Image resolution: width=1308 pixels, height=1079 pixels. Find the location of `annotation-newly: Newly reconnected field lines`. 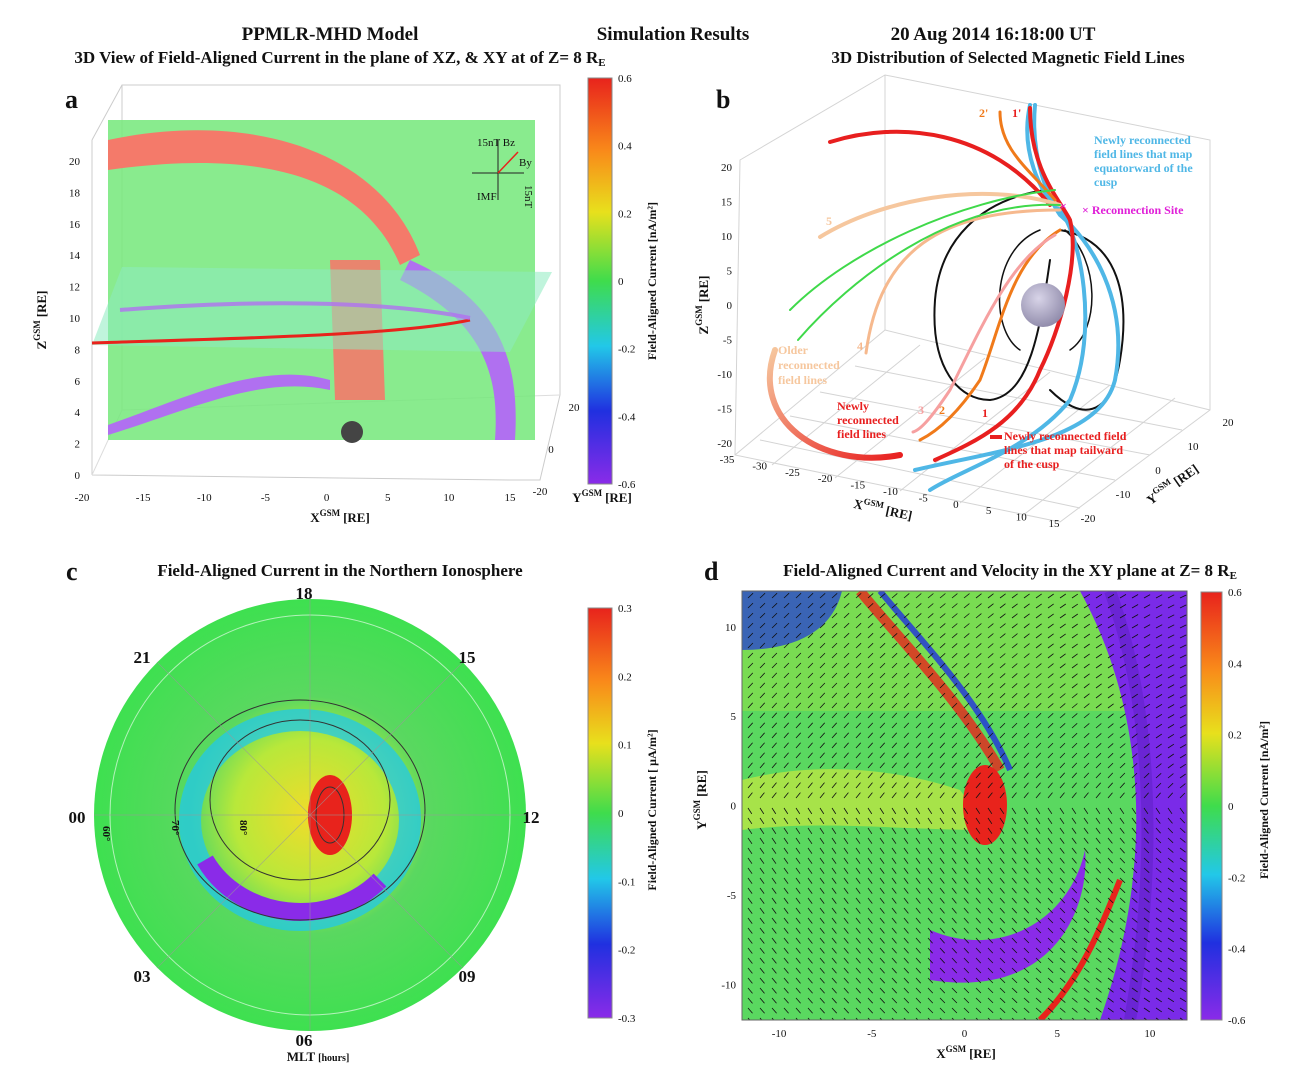

annotation-newly: Newly reconnected field lines is located at coordinates (868, 420).